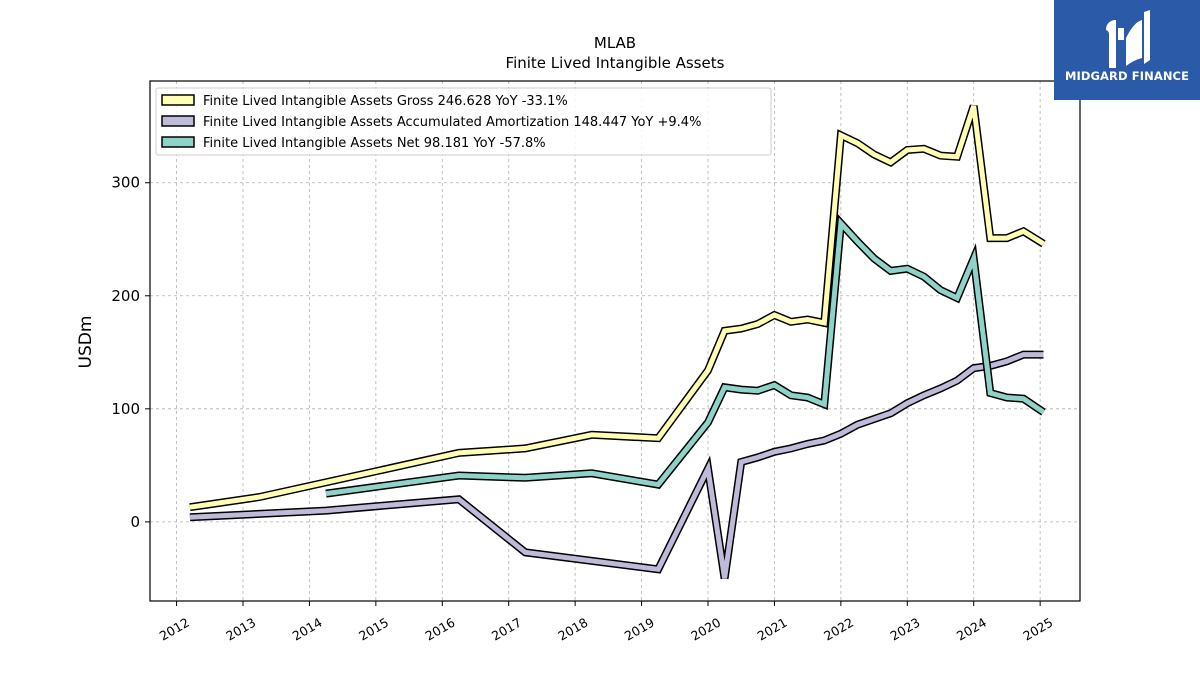  I want to click on midgard-logo-icon, so click(1128, 39).